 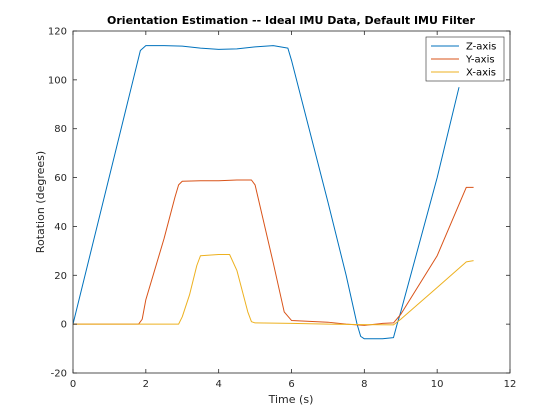 What do you see at coordinates (60, 178) in the screenshot?
I see `y-tick-label: 60` at bounding box center [60, 178].